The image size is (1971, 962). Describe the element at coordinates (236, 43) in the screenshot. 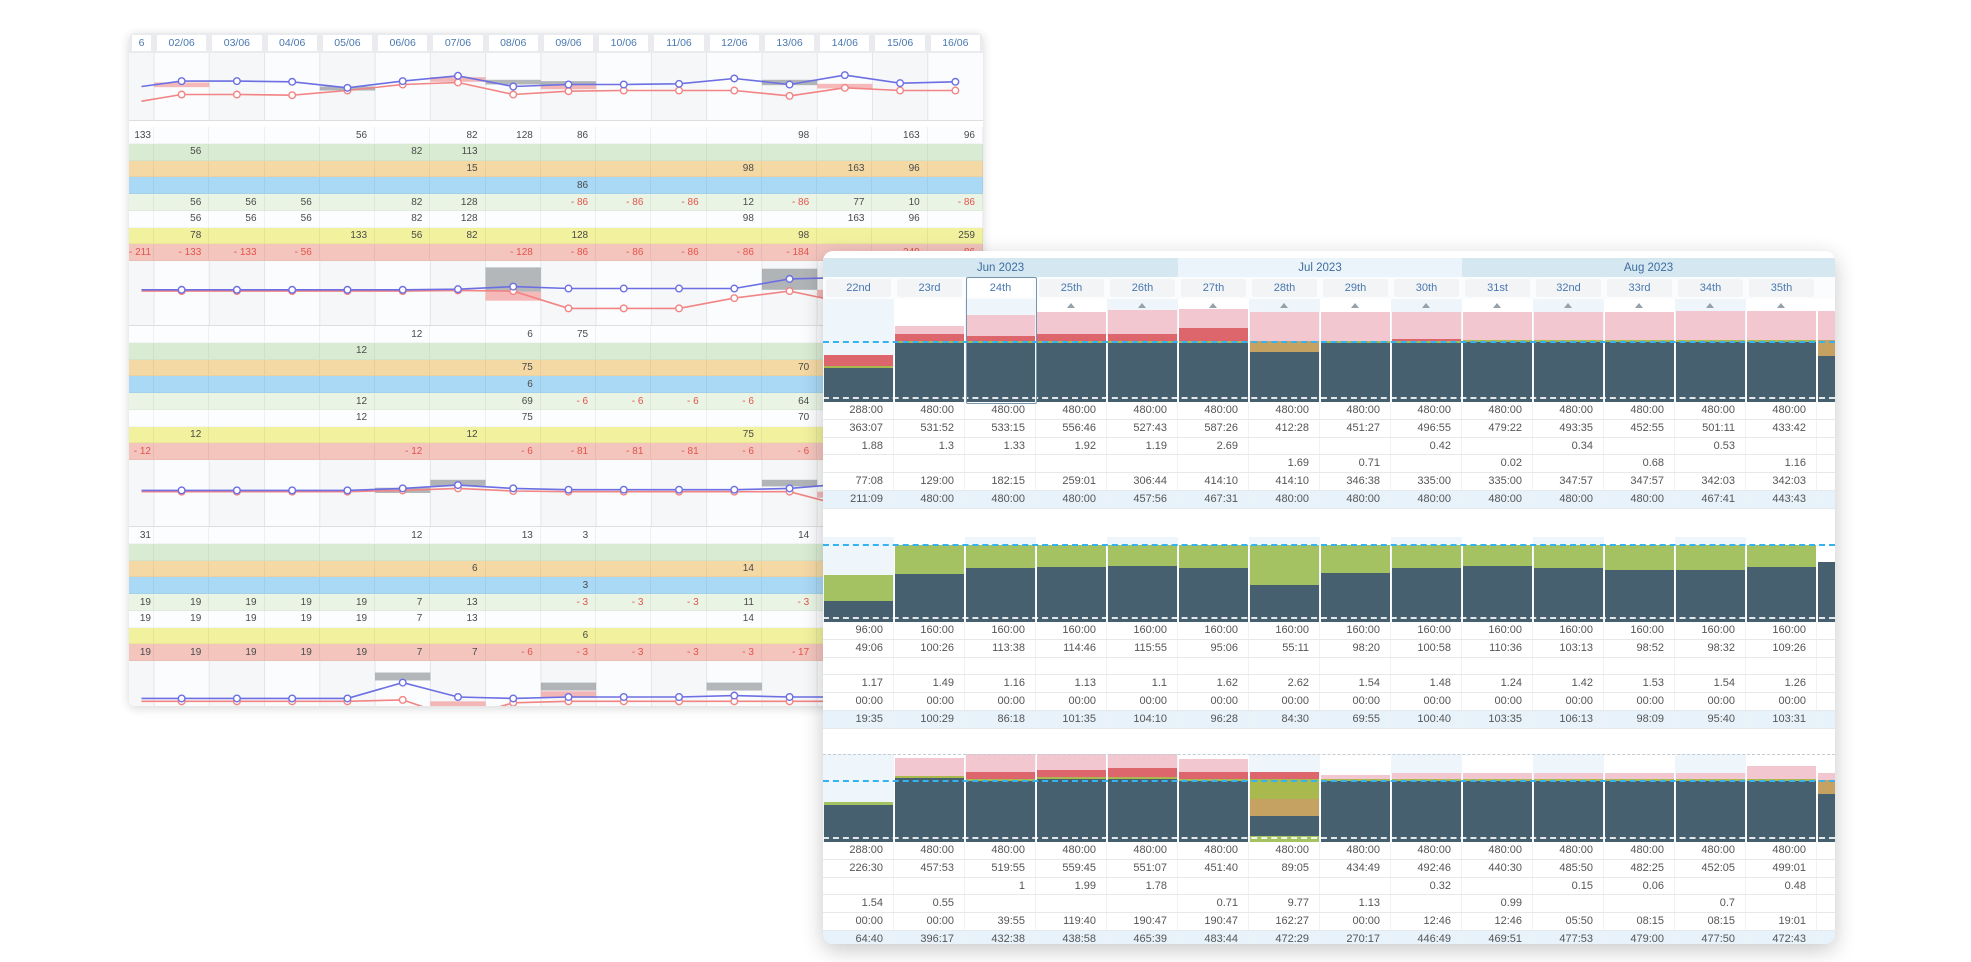

I see `date-header-cell: 03/06` at that location.